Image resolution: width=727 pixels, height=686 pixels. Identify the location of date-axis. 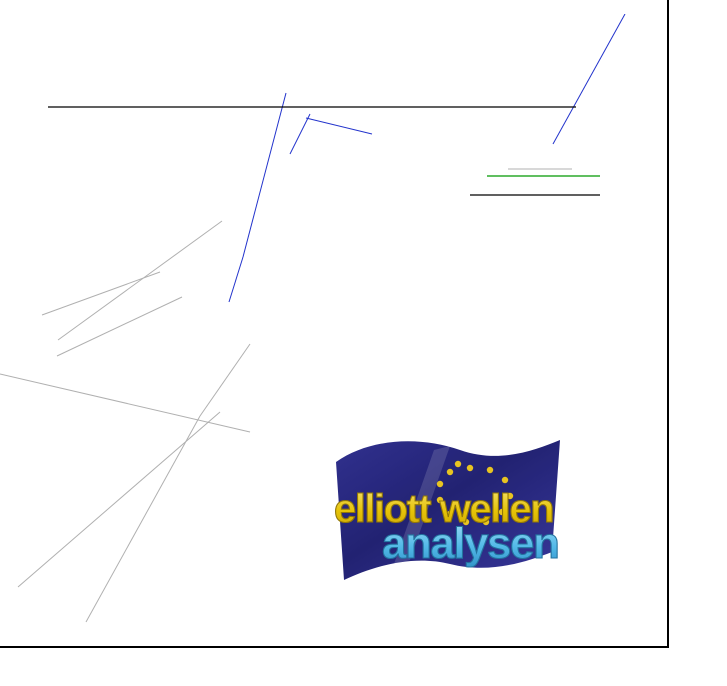
(334, 668).